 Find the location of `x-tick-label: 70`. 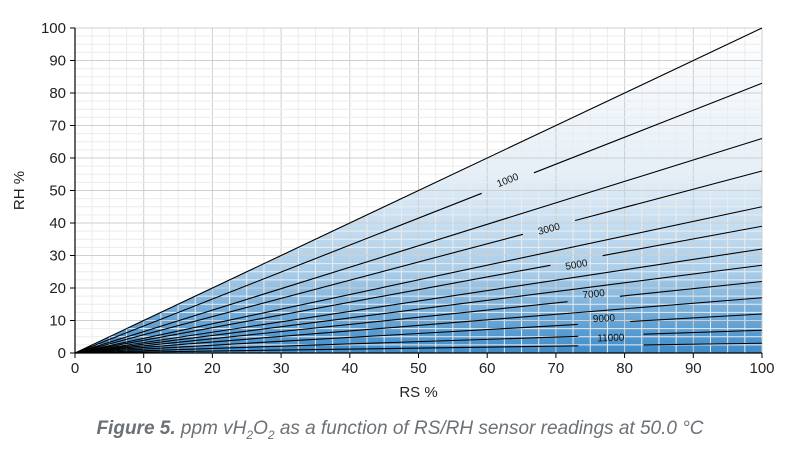

x-tick-label: 70 is located at coordinates (556, 368).